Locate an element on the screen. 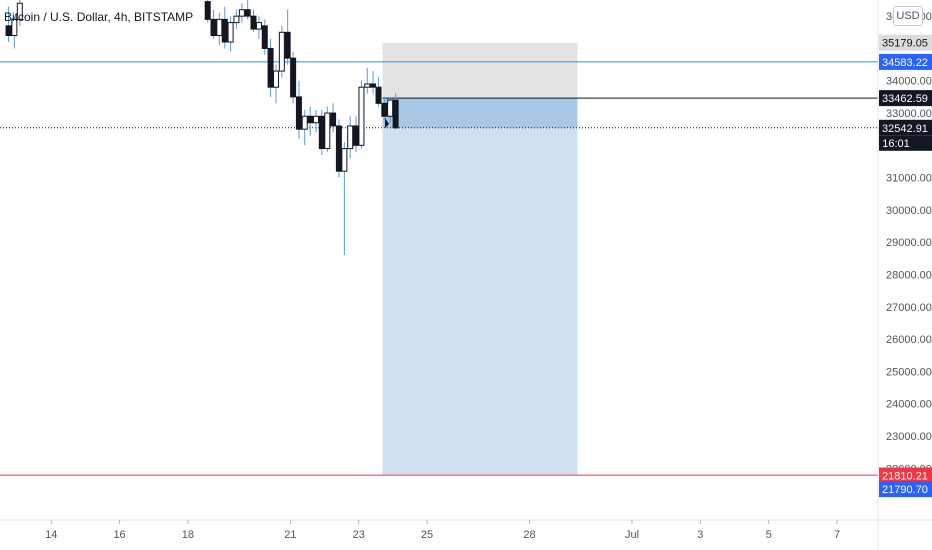  price-label-dark: 33462.59 is located at coordinates (905, 98).